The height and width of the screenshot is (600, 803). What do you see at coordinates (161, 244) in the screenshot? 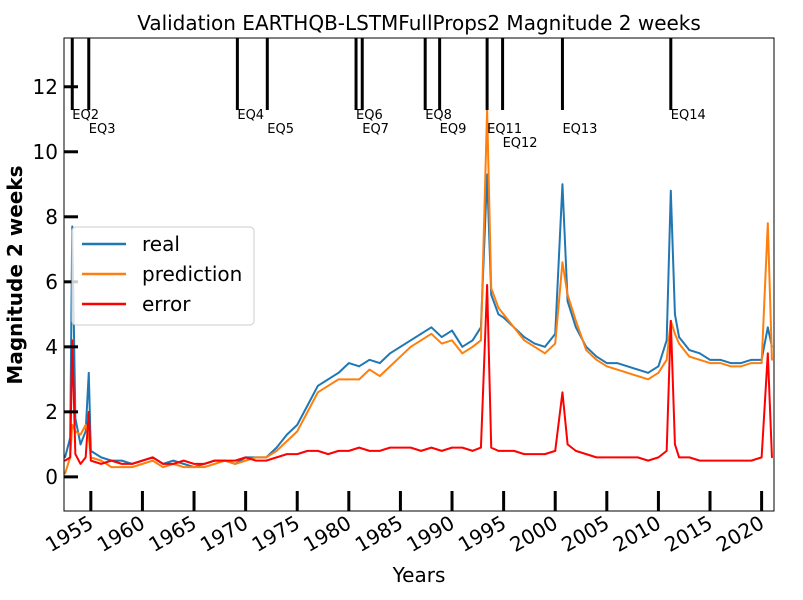
I see `legend-label-real: real` at bounding box center [161, 244].